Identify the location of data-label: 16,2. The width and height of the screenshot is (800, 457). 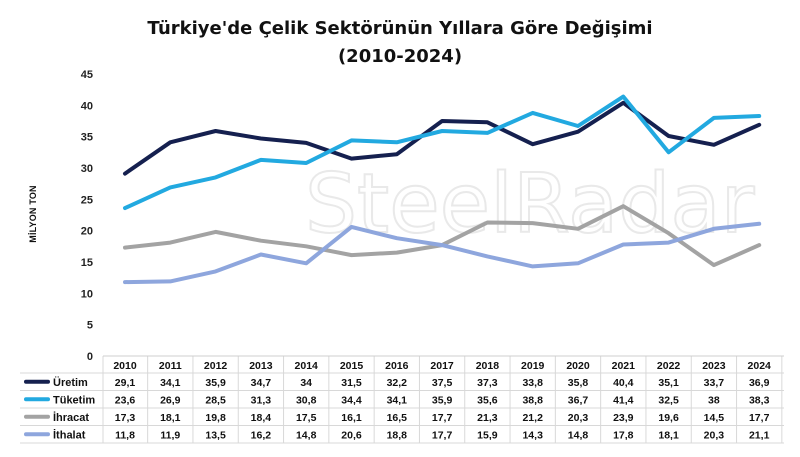
(261, 435).